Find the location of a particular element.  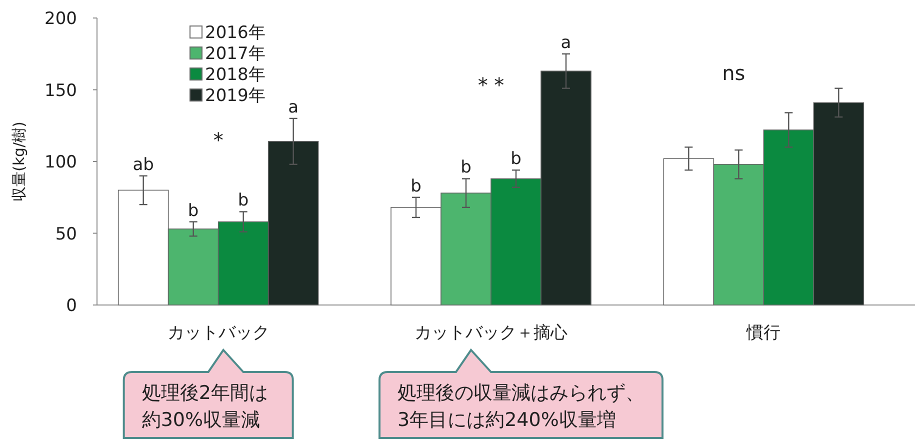

legend-label: 2018年 is located at coordinates (235, 75).